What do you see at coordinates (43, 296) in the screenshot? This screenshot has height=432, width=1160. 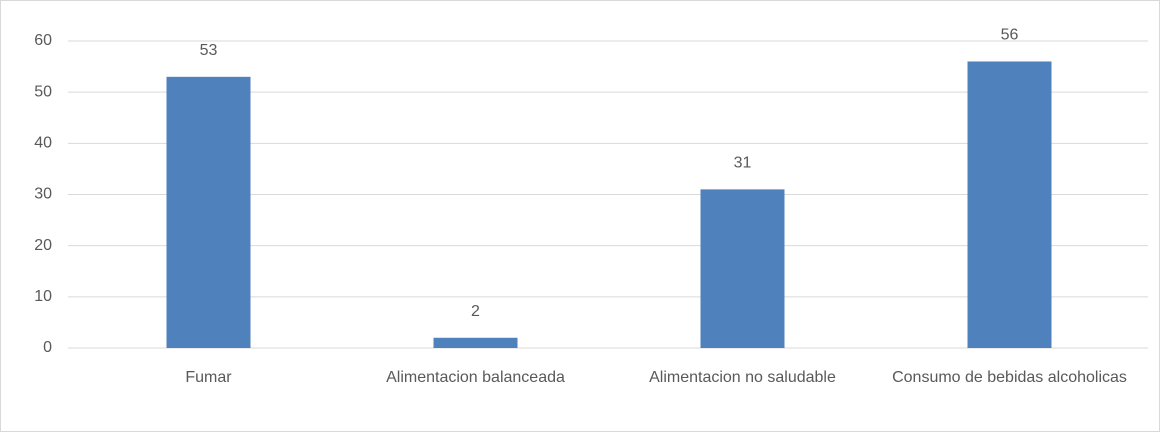 I see `y-tick-label: 10` at bounding box center [43, 296].